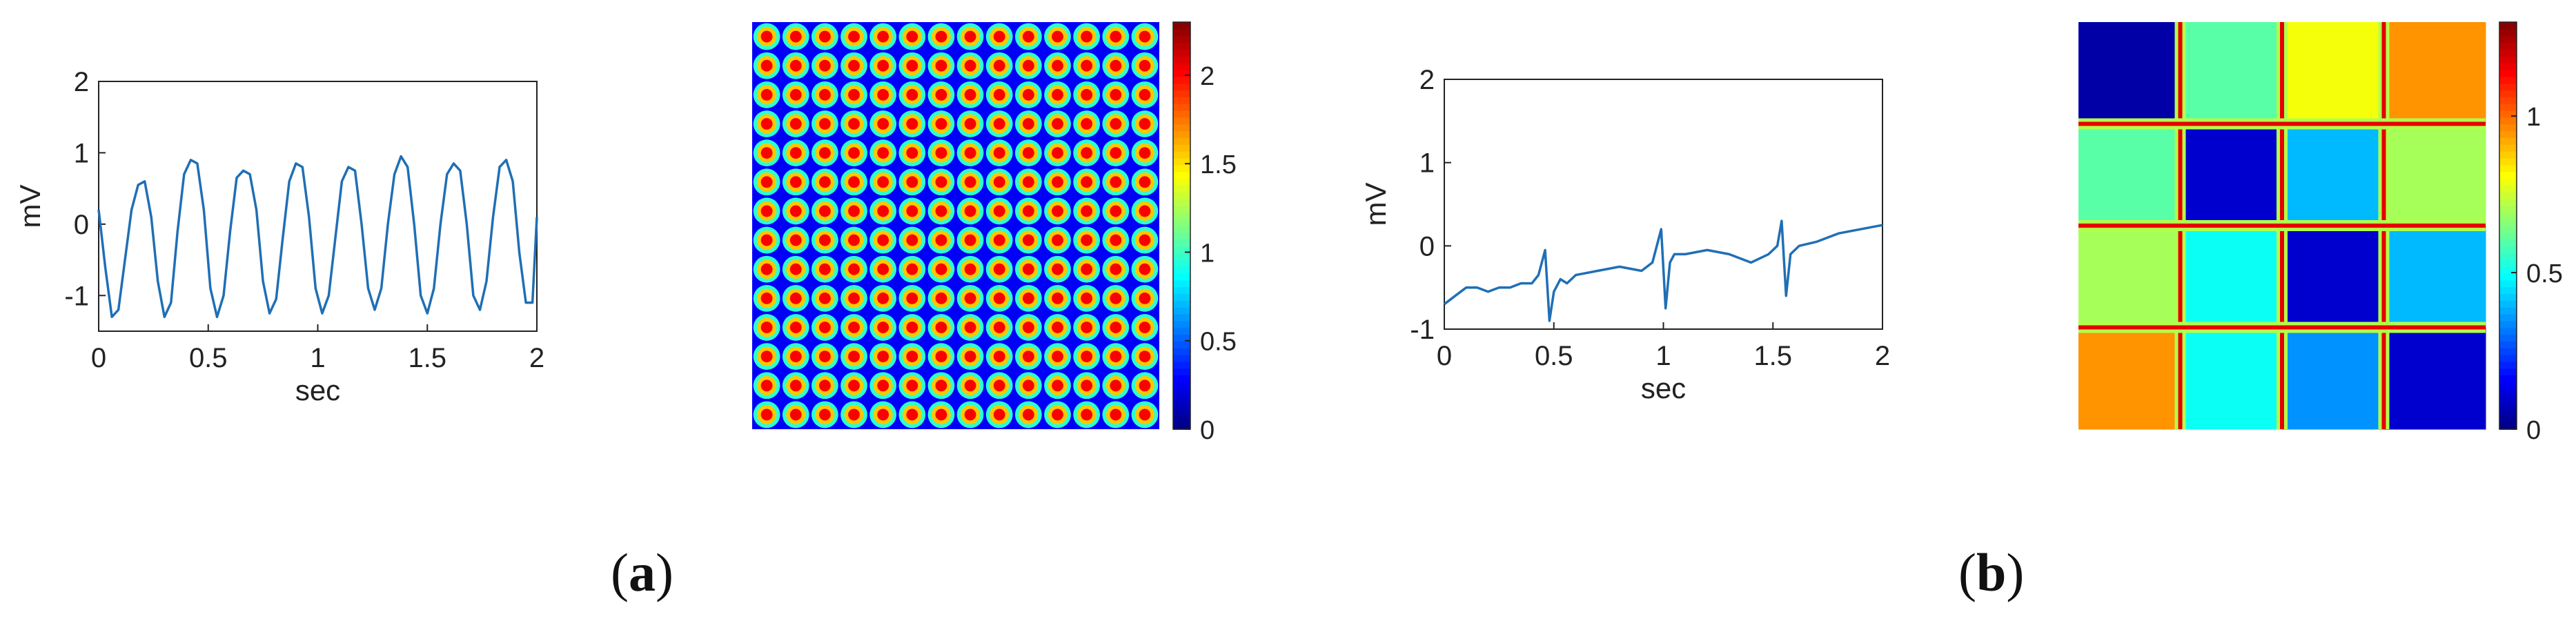  Describe the element at coordinates (76, 296) in the screenshot. I see `y-tick-label: -1` at that location.